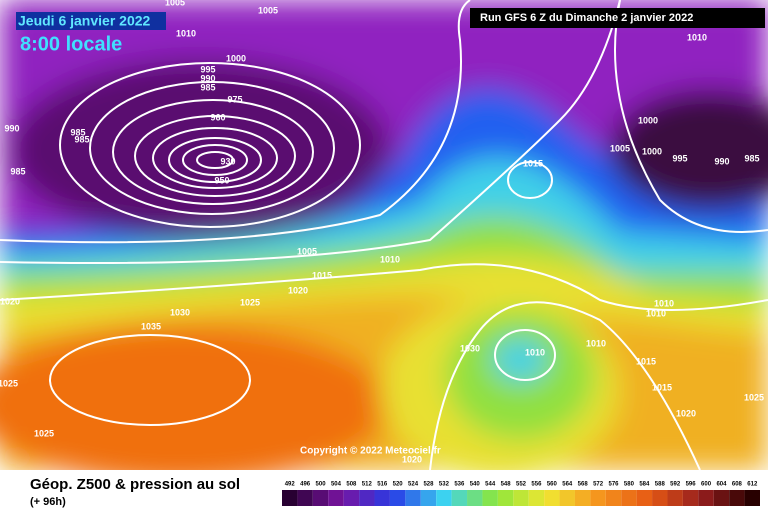  What do you see at coordinates (91, 21) in the screenshot?
I see `date-box` at bounding box center [91, 21].